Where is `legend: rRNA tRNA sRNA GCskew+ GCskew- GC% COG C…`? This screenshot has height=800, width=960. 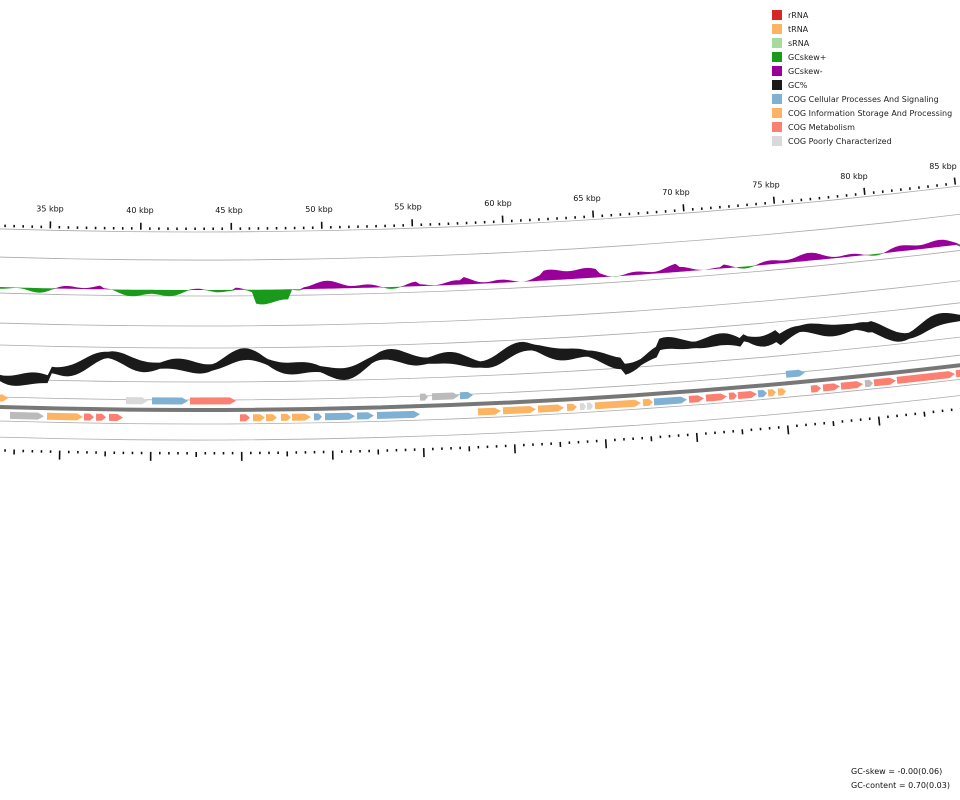 legend: rRNA tRNA sRNA GCskew+ GCskew- GC% COG C… is located at coordinates (862, 78).